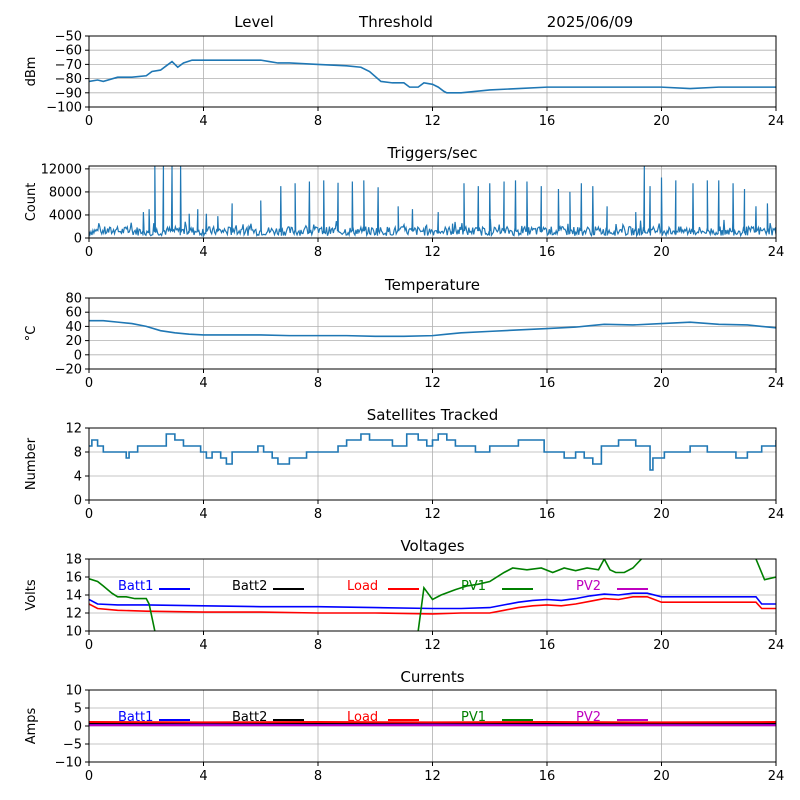  I want to click on y-tick-label: −60, so click(68, 51).